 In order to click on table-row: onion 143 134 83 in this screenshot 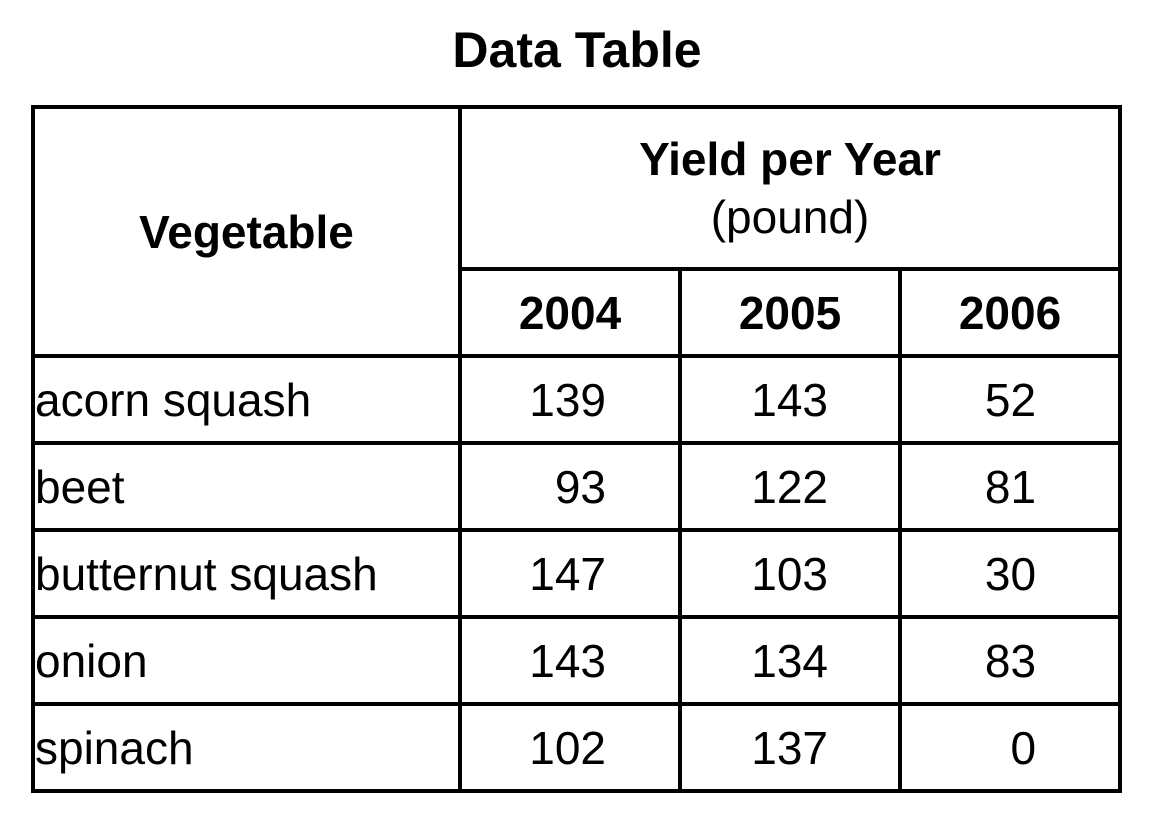, I will do `click(577, 660)`.